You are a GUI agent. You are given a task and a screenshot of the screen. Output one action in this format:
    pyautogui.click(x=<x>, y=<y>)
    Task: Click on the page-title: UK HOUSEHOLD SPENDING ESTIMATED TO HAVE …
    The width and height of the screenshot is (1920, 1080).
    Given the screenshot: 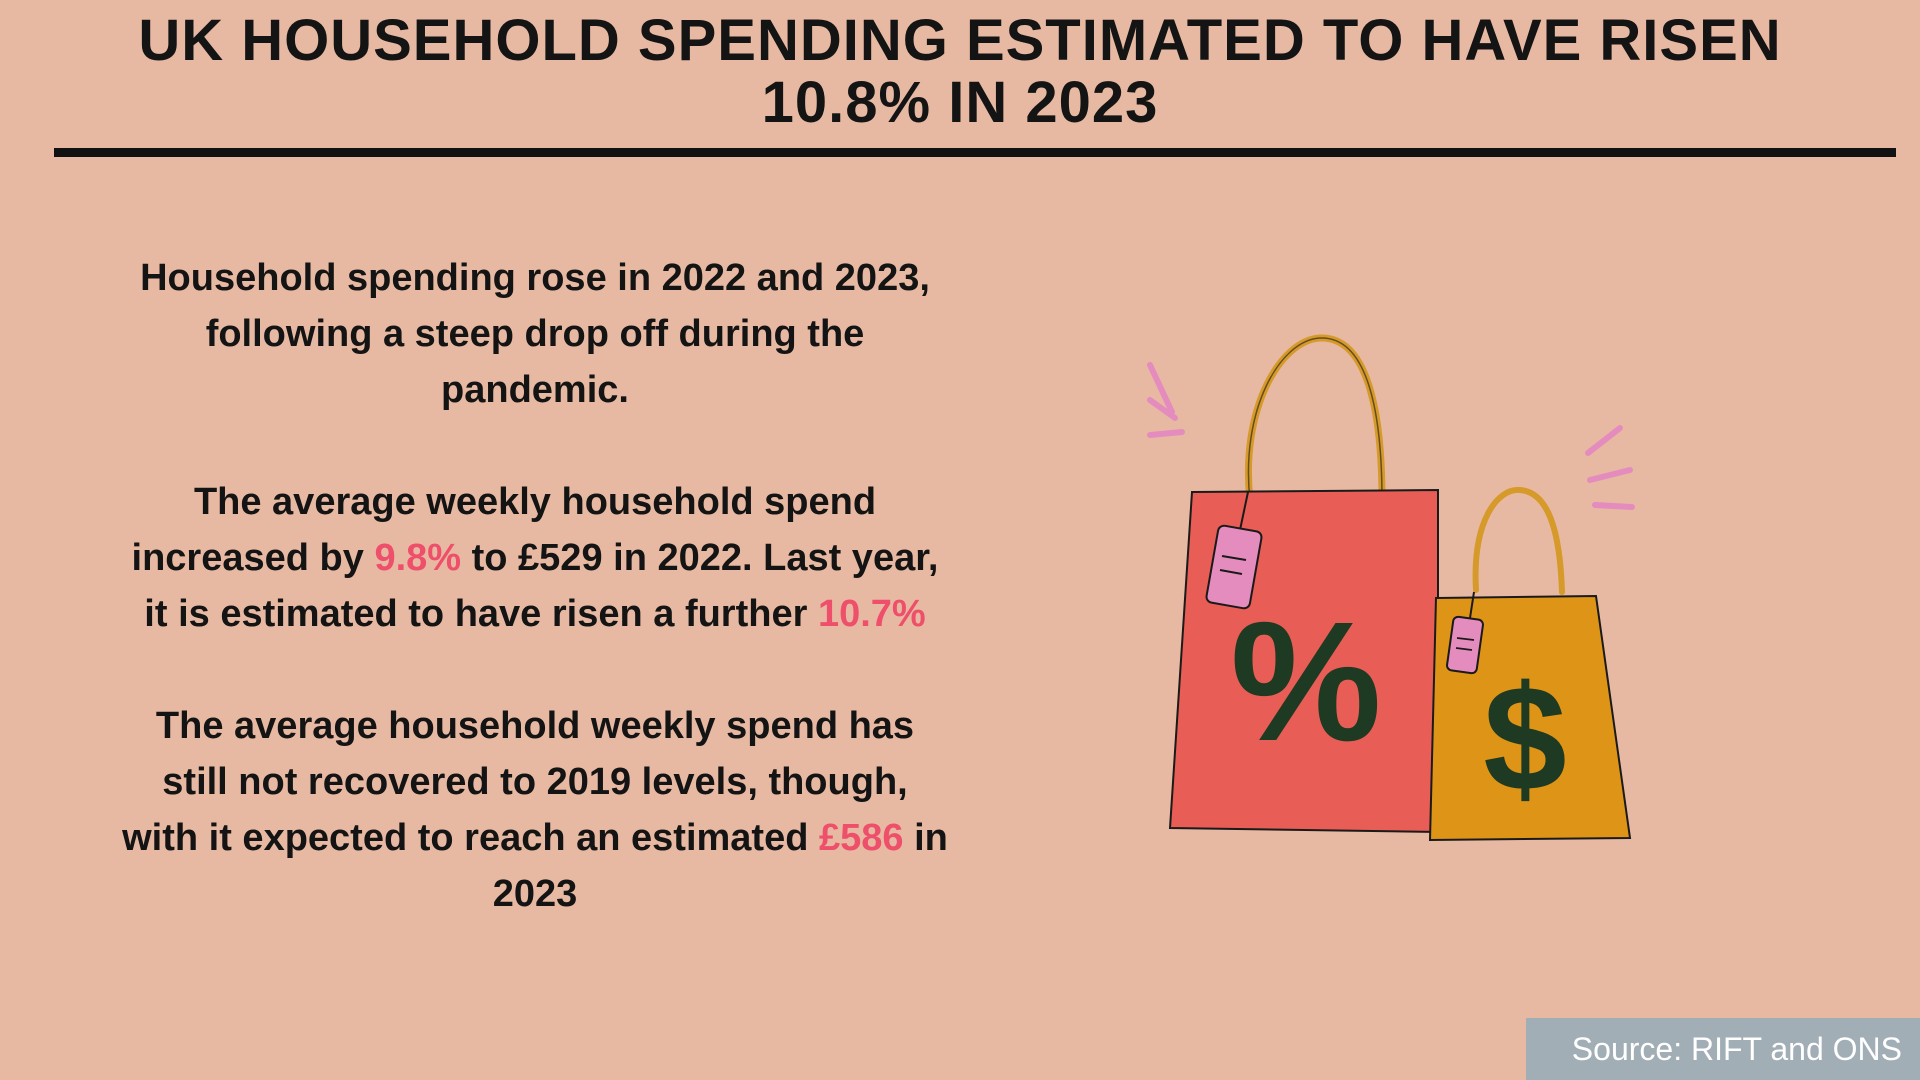 What is the action you would take?
    pyautogui.click(x=960, y=72)
    